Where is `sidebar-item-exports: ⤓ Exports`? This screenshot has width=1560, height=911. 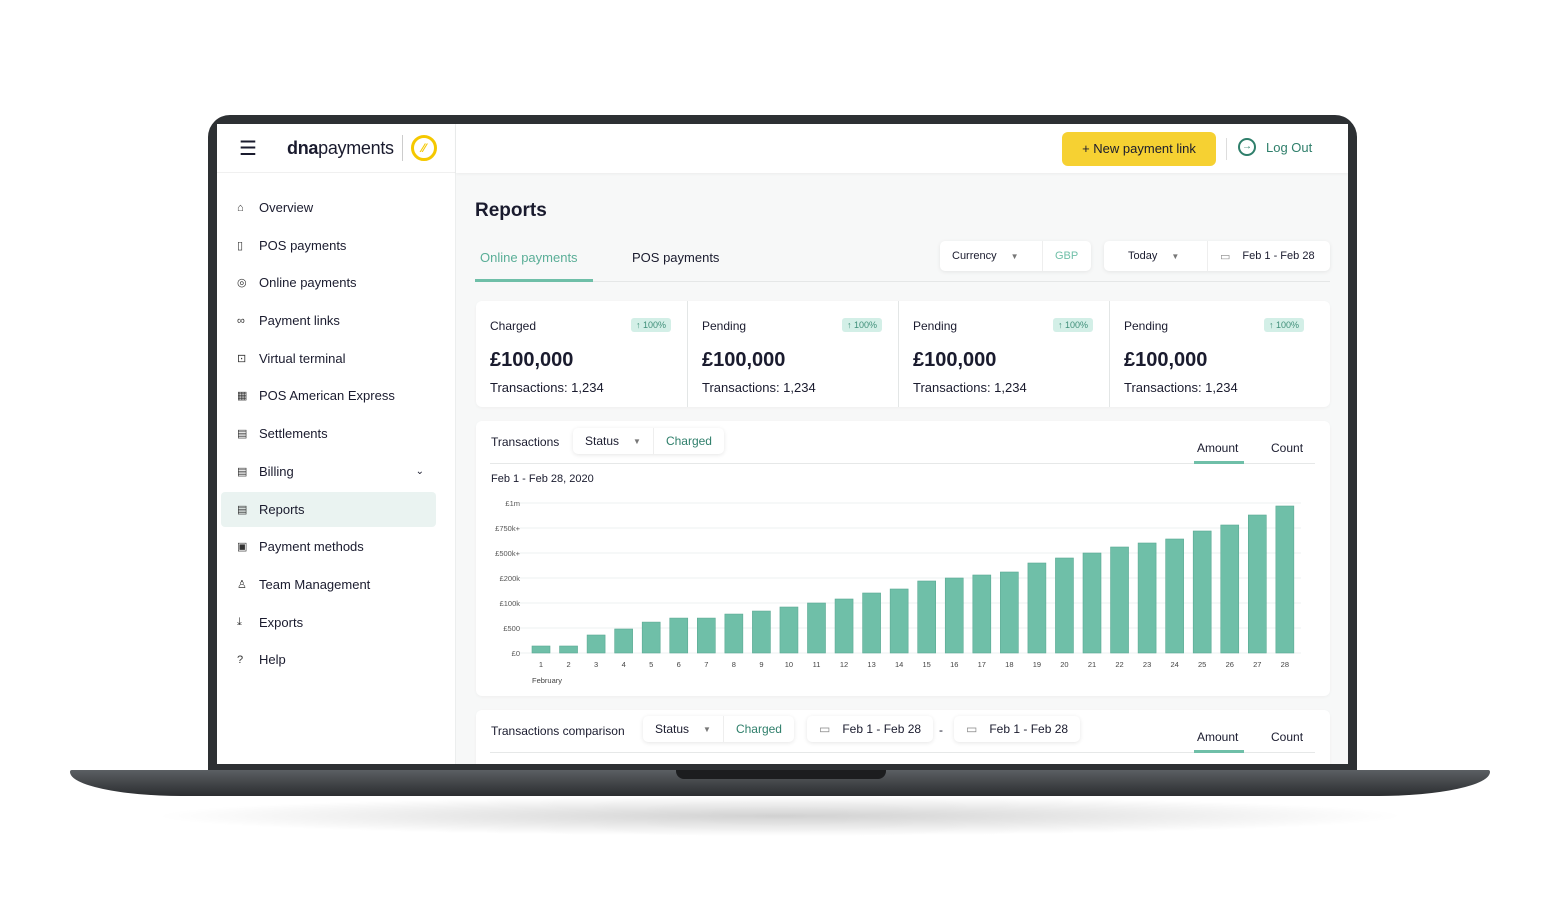 sidebar-item-exports: ⤓ Exports is located at coordinates (328, 622).